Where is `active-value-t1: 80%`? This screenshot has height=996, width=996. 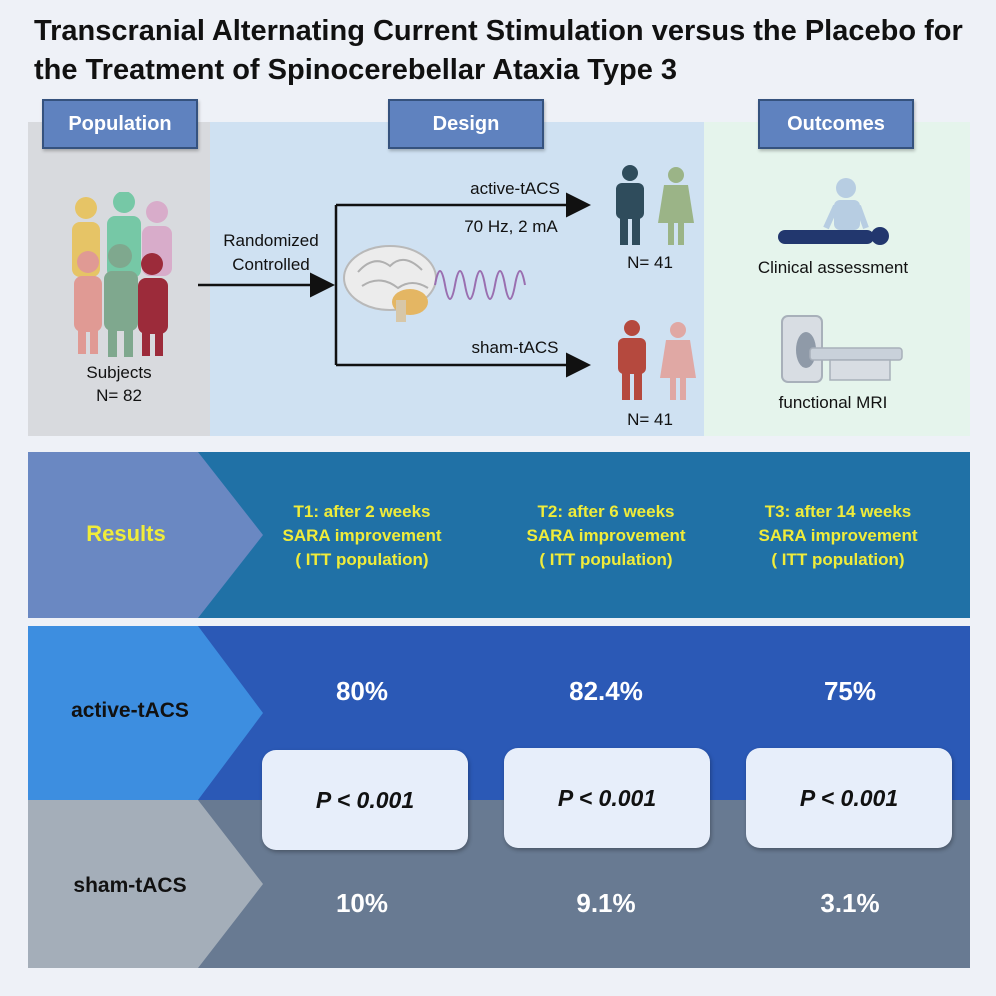
active-value-t1: 80% is located at coordinates (362, 691).